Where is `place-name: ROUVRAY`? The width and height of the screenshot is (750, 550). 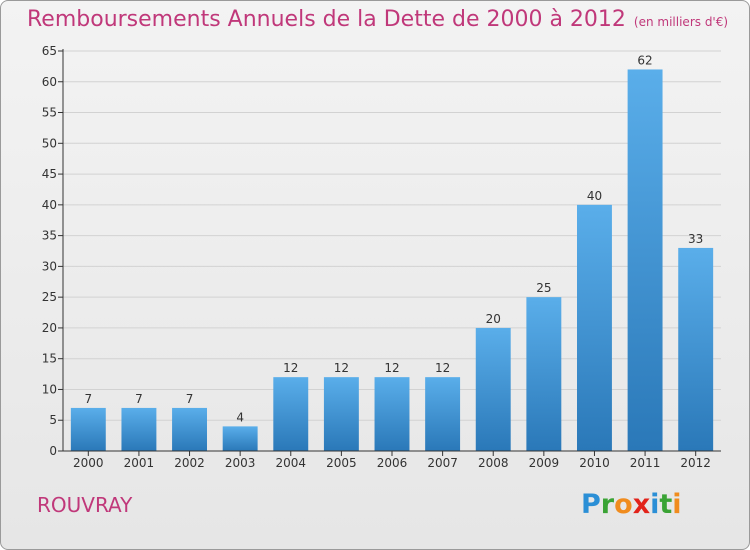
place-name: ROUVRAY is located at coordinates (85, 505).